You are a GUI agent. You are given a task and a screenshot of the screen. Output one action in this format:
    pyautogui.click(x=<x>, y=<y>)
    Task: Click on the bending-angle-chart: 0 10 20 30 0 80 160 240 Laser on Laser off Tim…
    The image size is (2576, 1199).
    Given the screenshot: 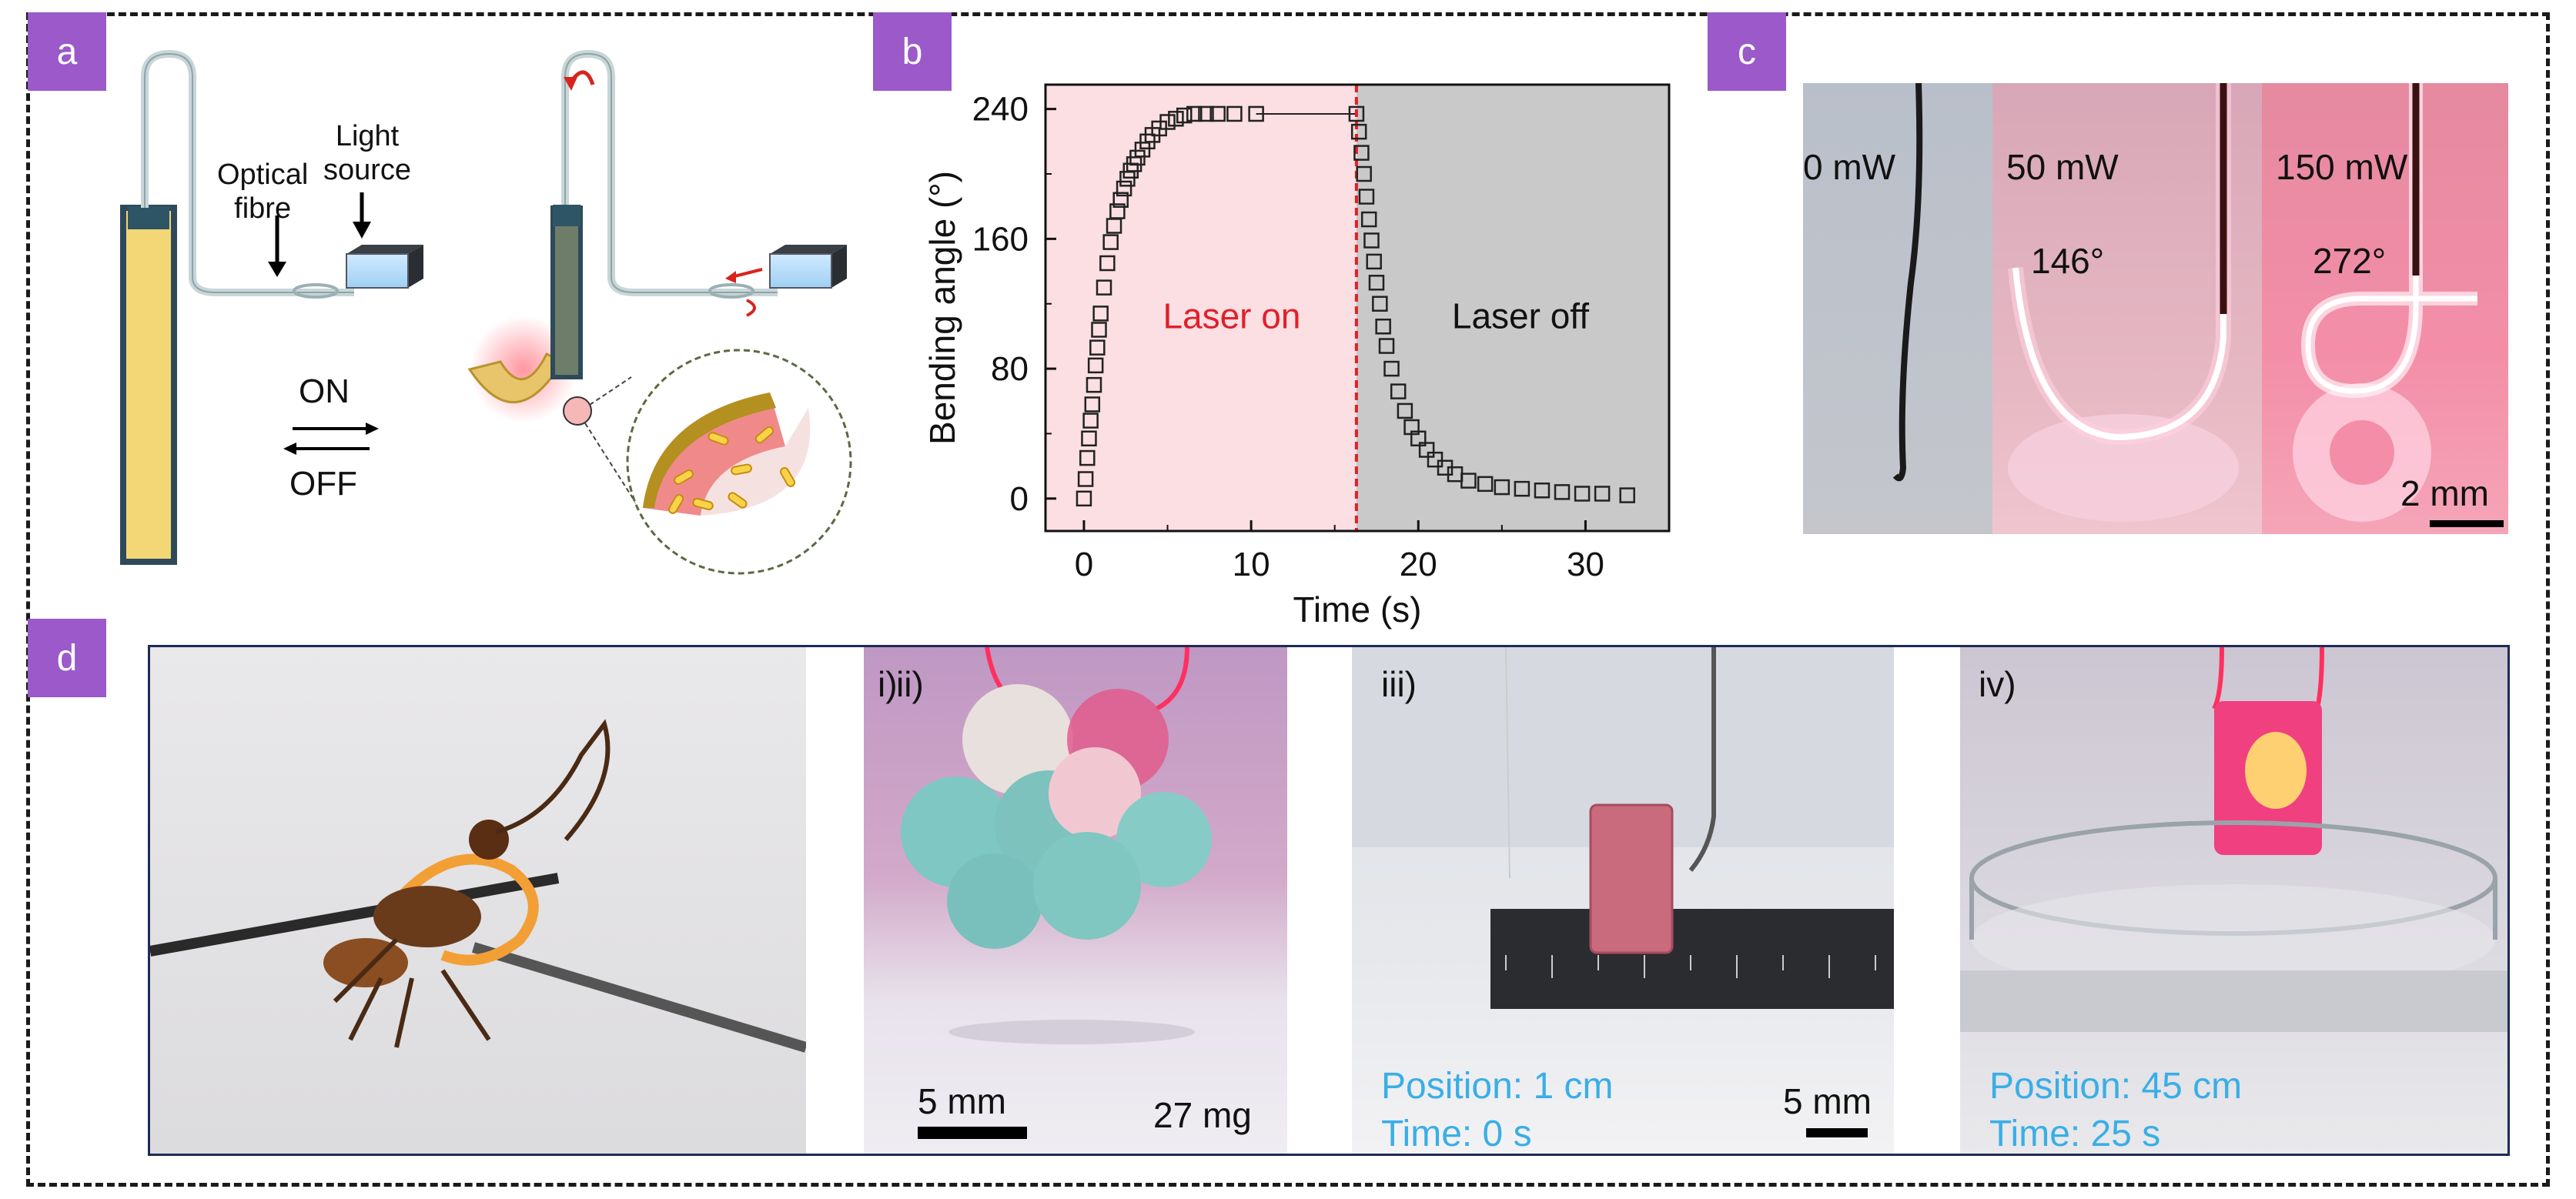 What is the action you would take?
    pyautogui.click(x=1296, y=356)
    